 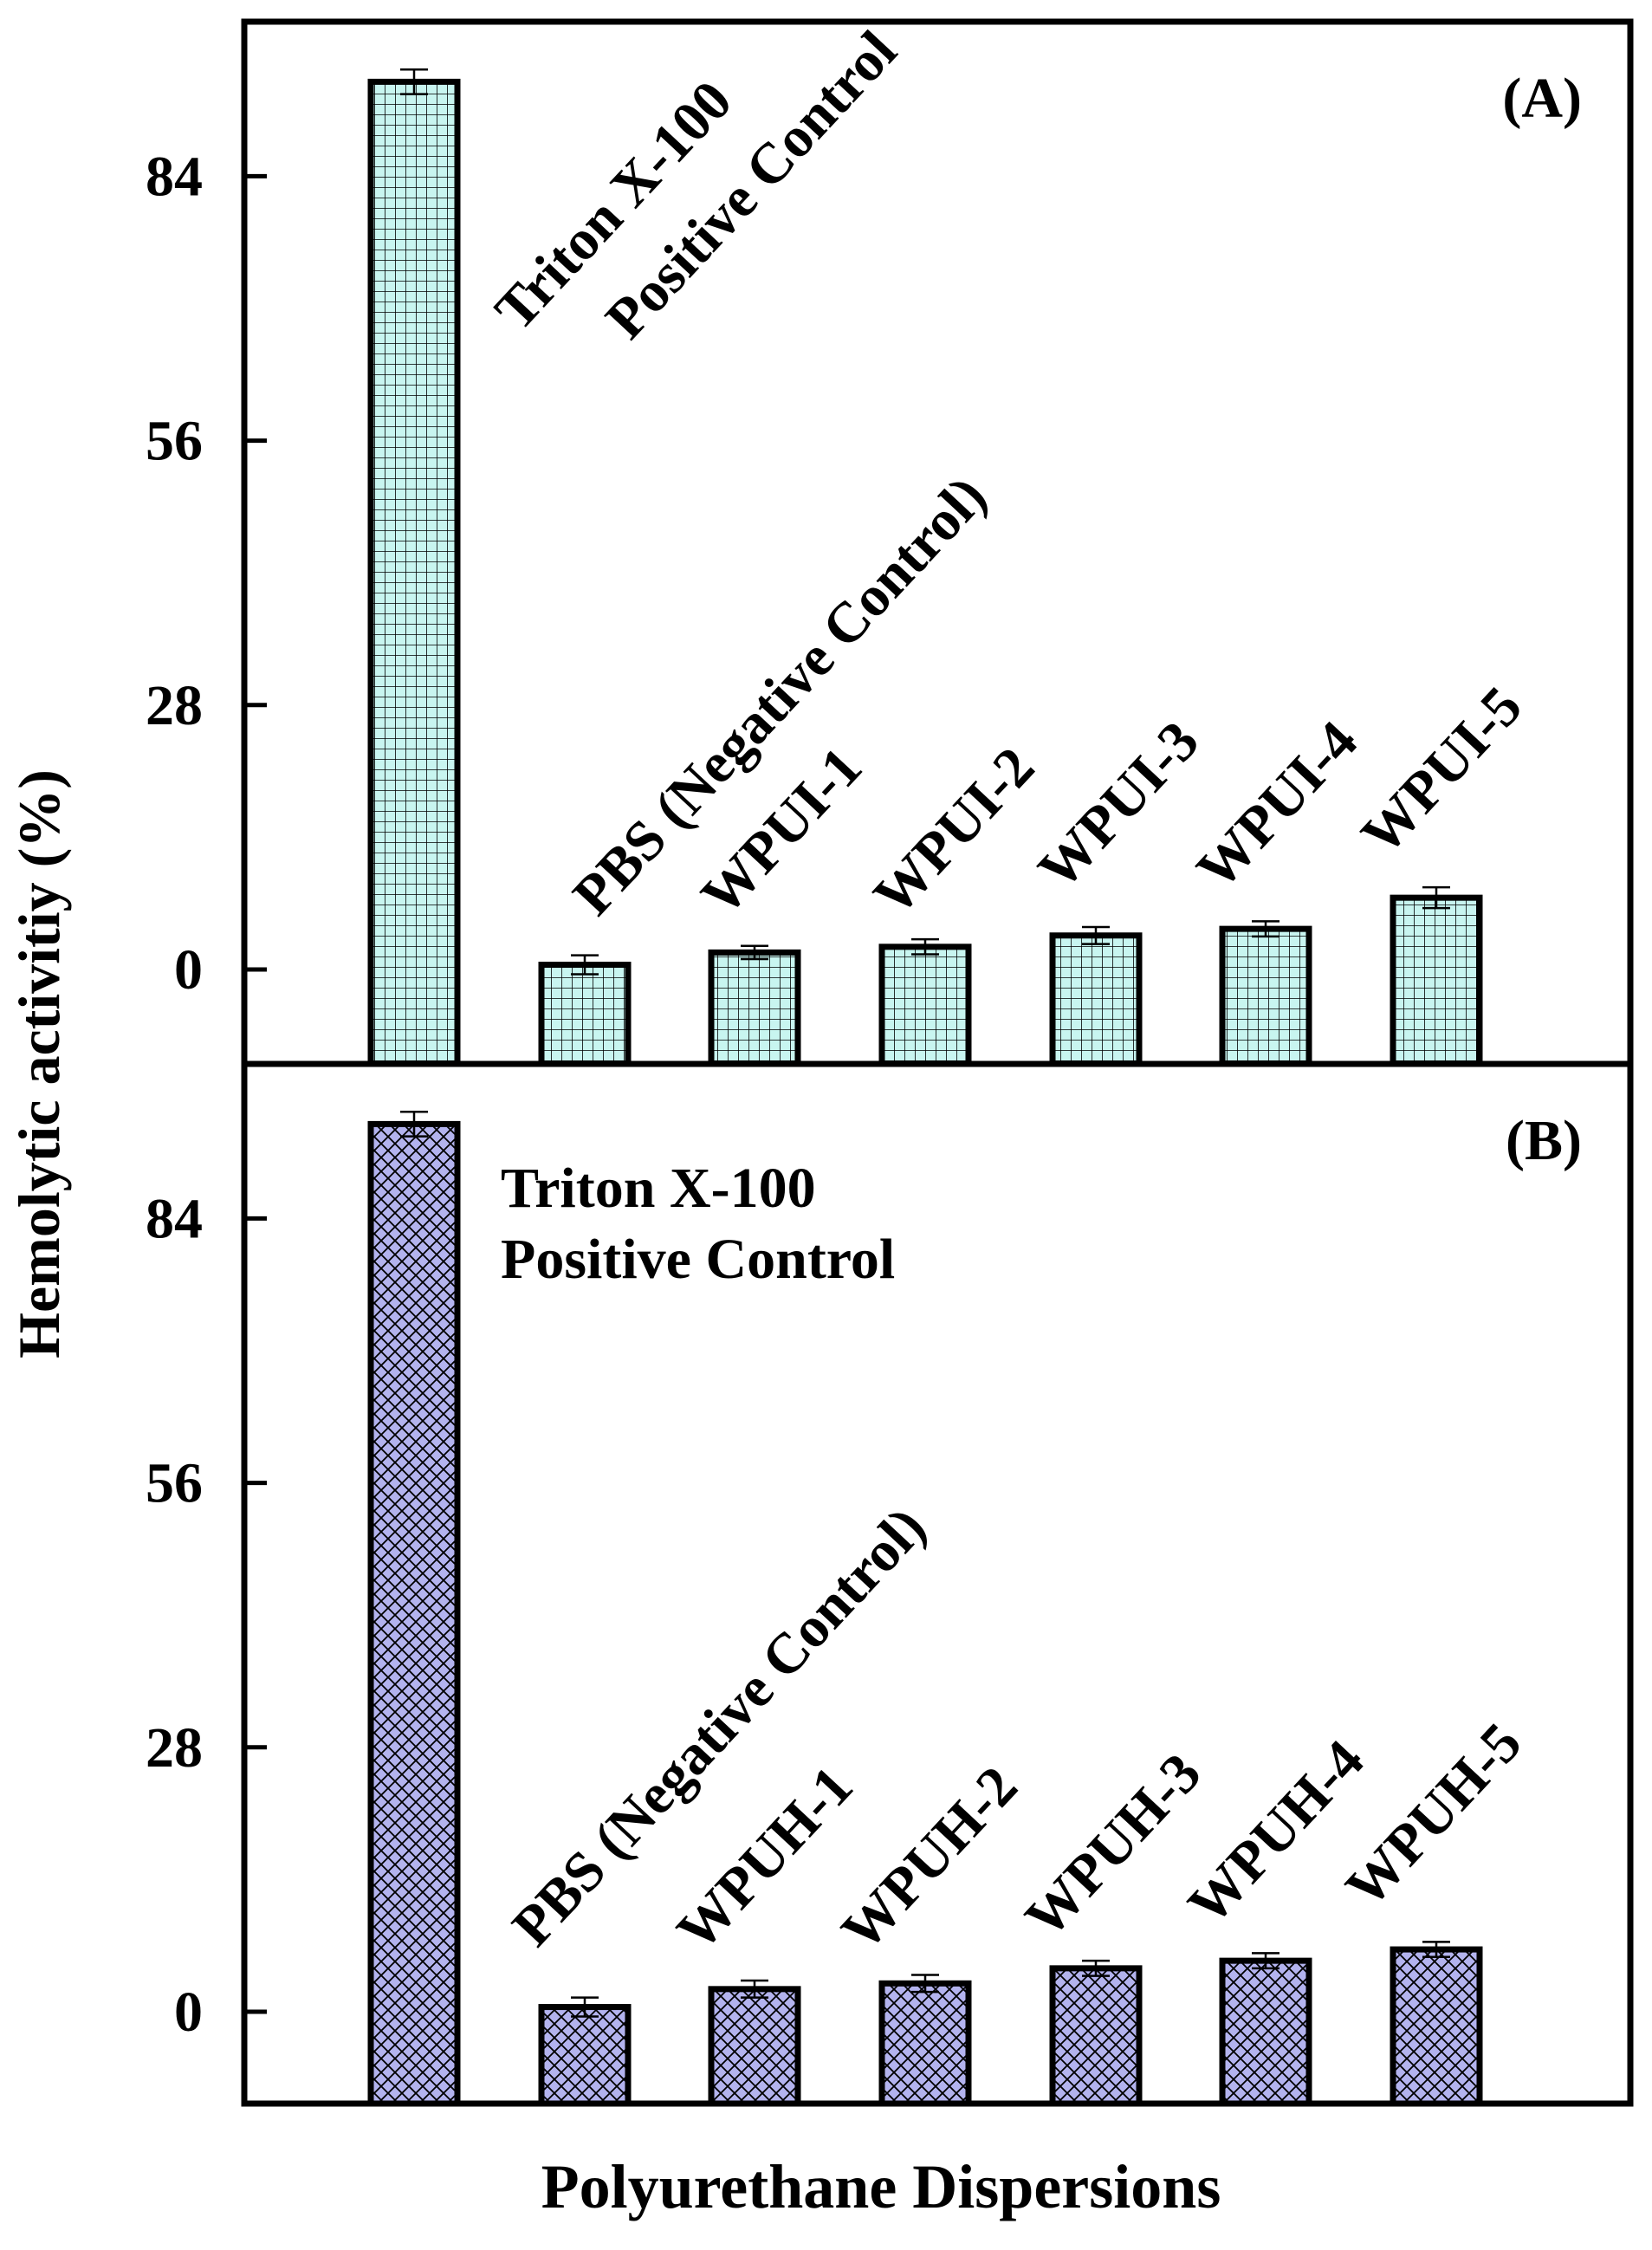 What do you see at coordinates (698, 1224) in the screenshot?
I see `bar-label-1: Triton X-100 Positive Control` at bounding box center [698, 1224].